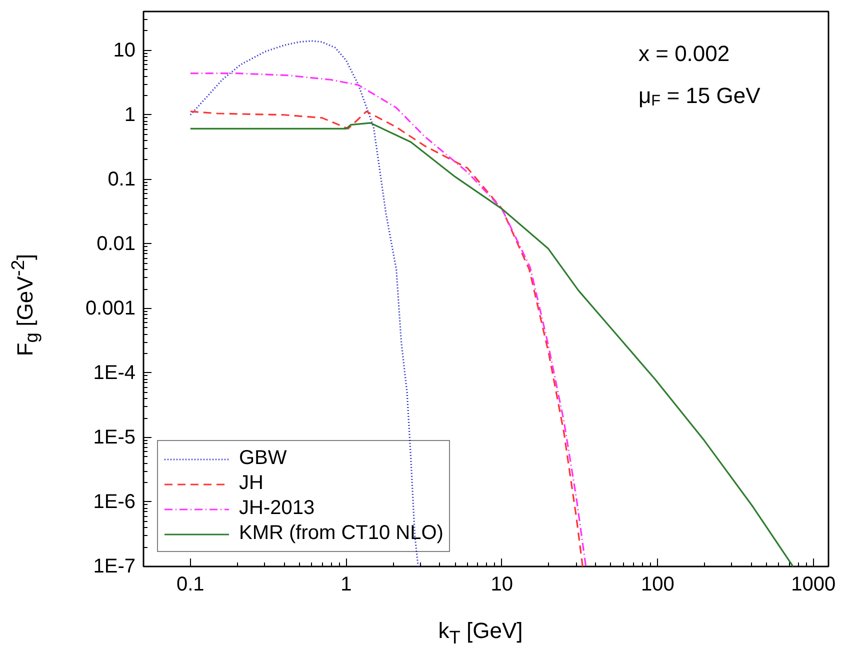 This screenshot has width=852, height=650. What do you see at coordinates (124, 50) in the screenshot?
I see `y-tick-label: 10` at bounding box center [124, 50].